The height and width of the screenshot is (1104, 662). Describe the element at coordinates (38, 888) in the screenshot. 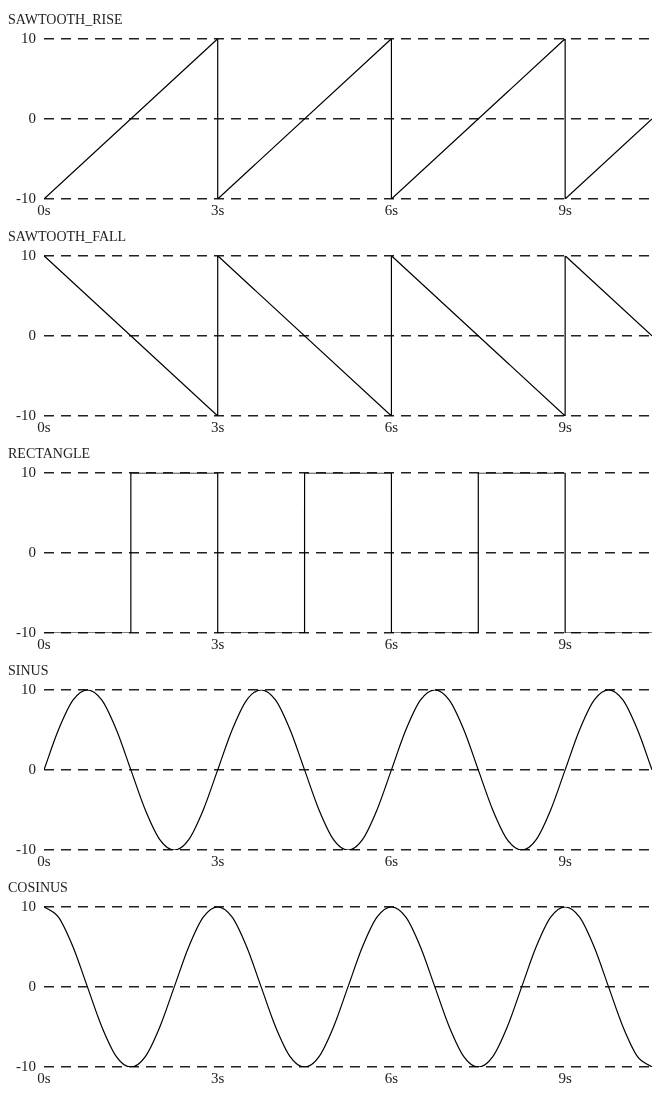

I see `chart-title: COSINUS` at that location.